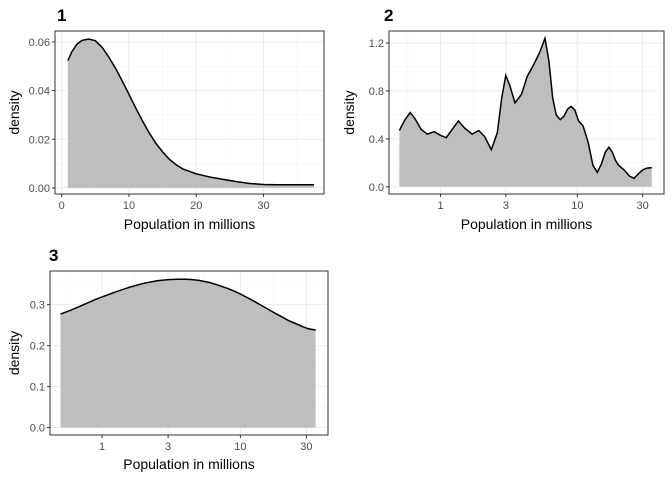  I want to click on panel-2-y-tick-label: 0.4, so click(376, 140).